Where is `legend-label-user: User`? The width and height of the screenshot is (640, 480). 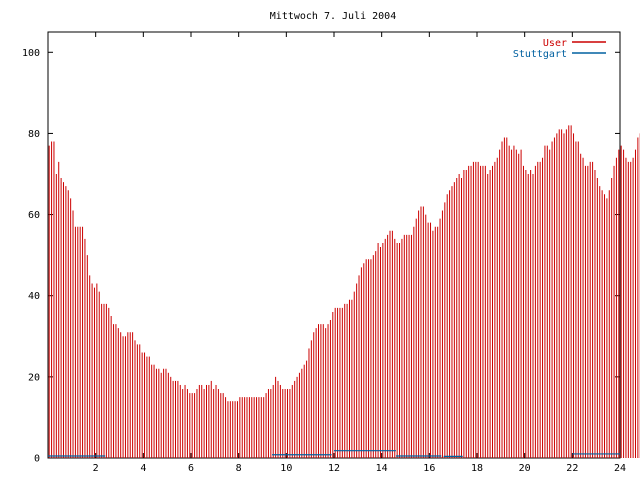 legend-label-user: User is located at coordinates (555, 43).